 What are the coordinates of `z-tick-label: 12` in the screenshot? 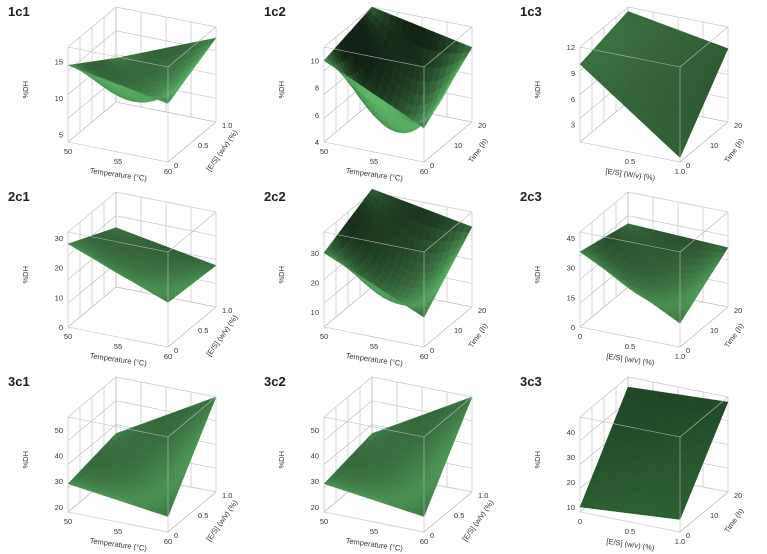 It's located at (571, 47).